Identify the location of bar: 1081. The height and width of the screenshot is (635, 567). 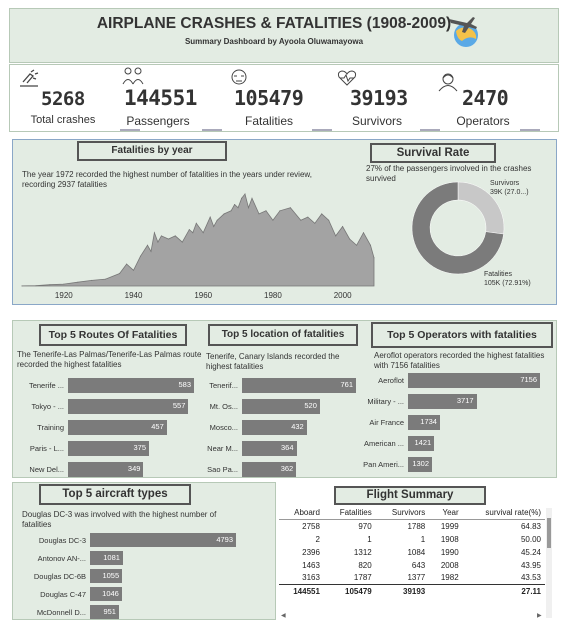
(106, 558).